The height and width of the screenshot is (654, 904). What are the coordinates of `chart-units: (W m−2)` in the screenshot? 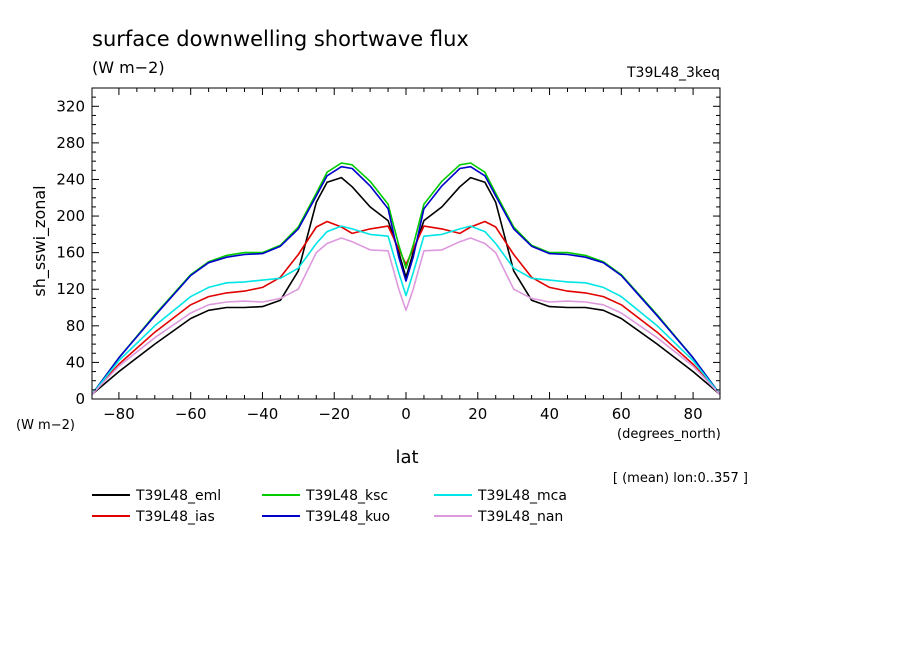 It's located at (128, 67).